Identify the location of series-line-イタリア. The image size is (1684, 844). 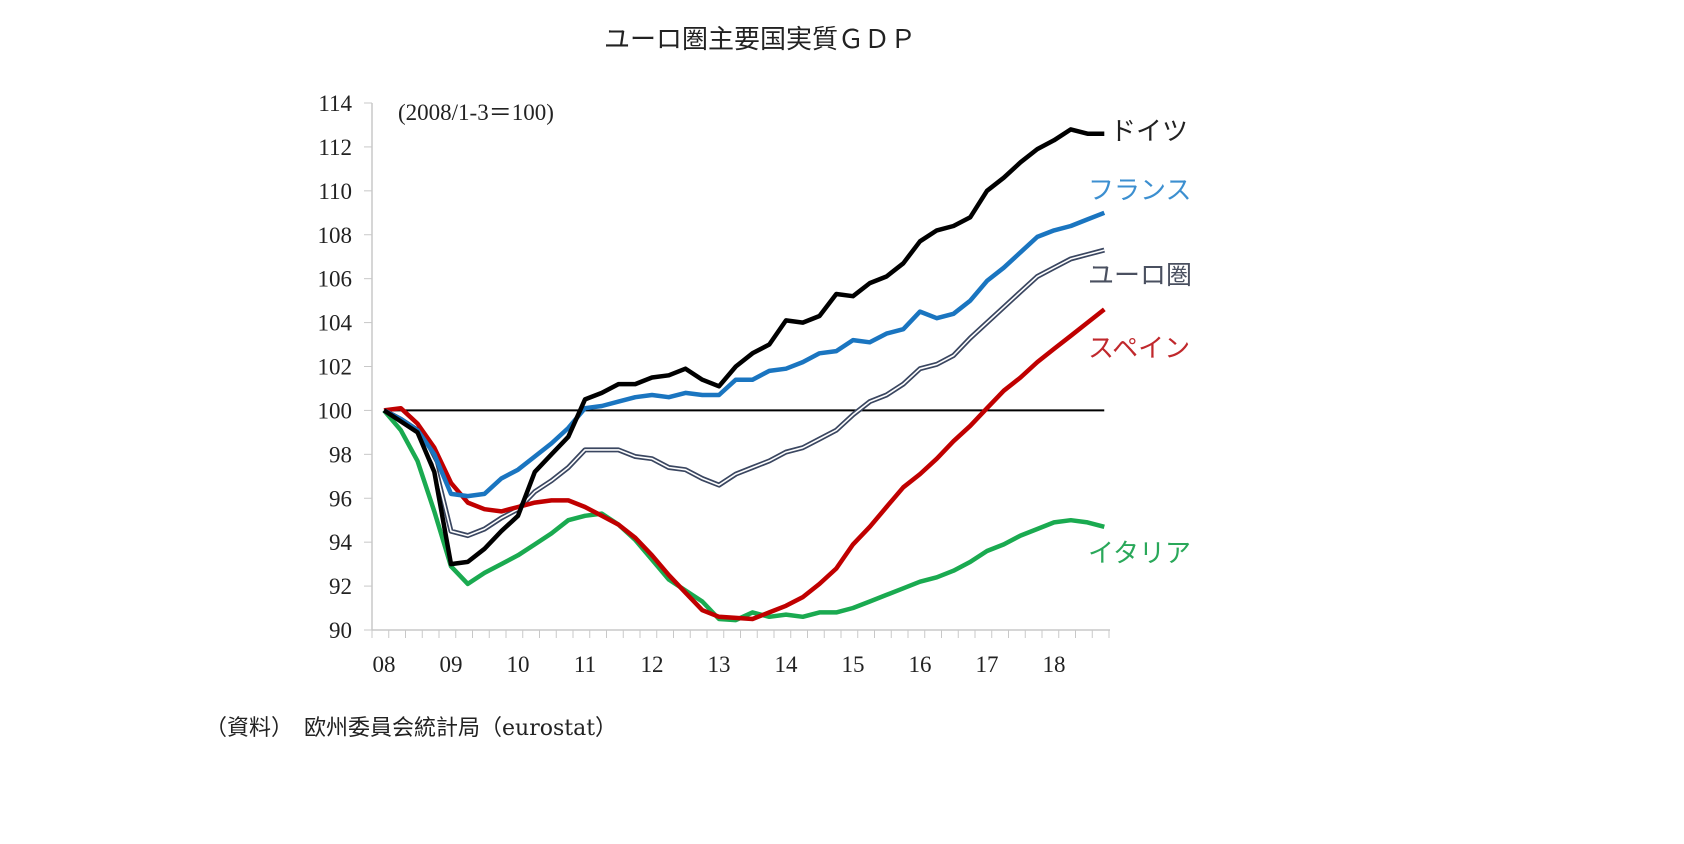
(743, 515).